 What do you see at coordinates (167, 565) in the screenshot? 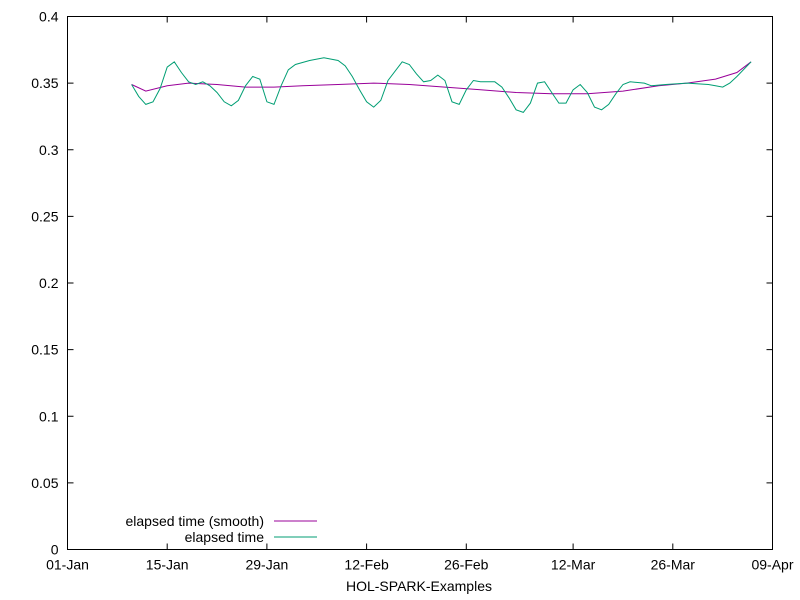
I see `x-tick-label: 15-Jan` at bounding box center [167, 565].